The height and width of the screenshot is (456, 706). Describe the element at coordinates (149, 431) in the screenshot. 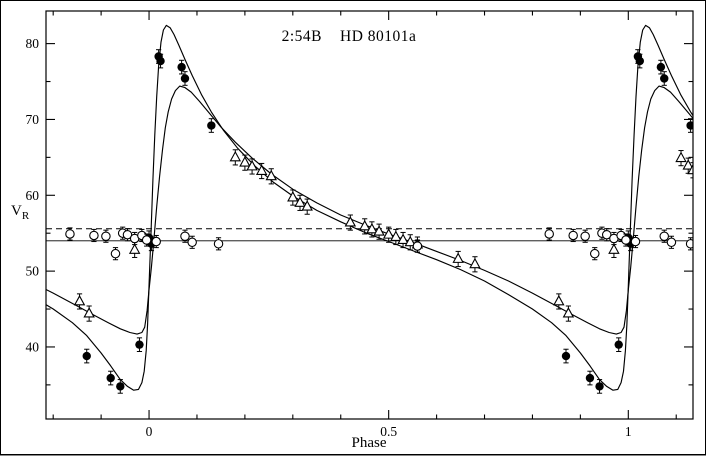

I see `x-tick-label: 0` at that location.